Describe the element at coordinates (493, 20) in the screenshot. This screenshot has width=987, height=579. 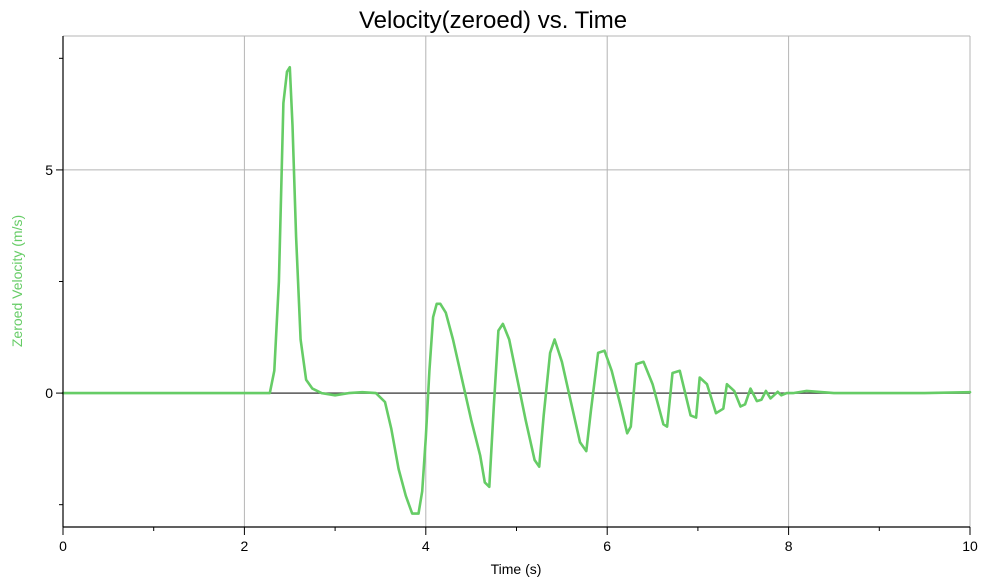
I see `chart-title: Velocity(zeroed) vs. Time` at that location.